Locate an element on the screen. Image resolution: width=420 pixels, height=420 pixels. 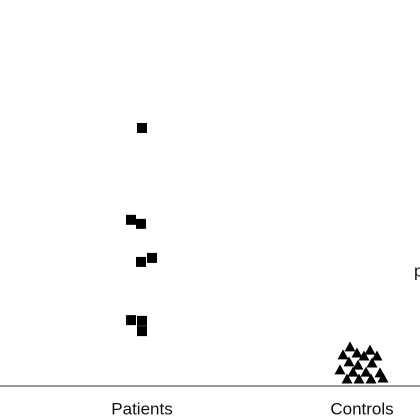
x-tick-label: Patients is located at coordinates (141, 408).